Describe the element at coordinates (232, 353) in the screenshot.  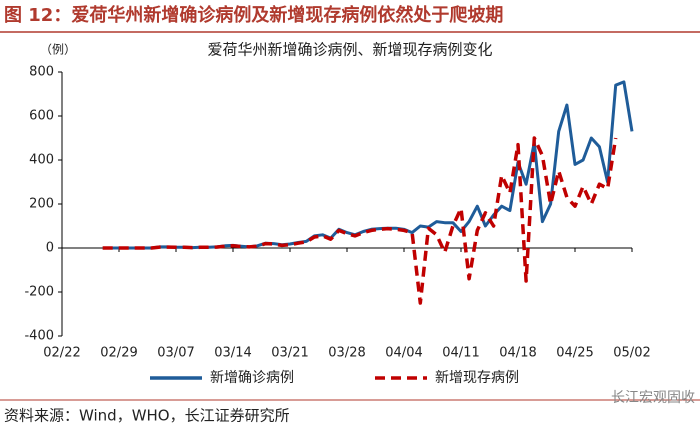
I see `x-tick-label: 03/14` at that location.